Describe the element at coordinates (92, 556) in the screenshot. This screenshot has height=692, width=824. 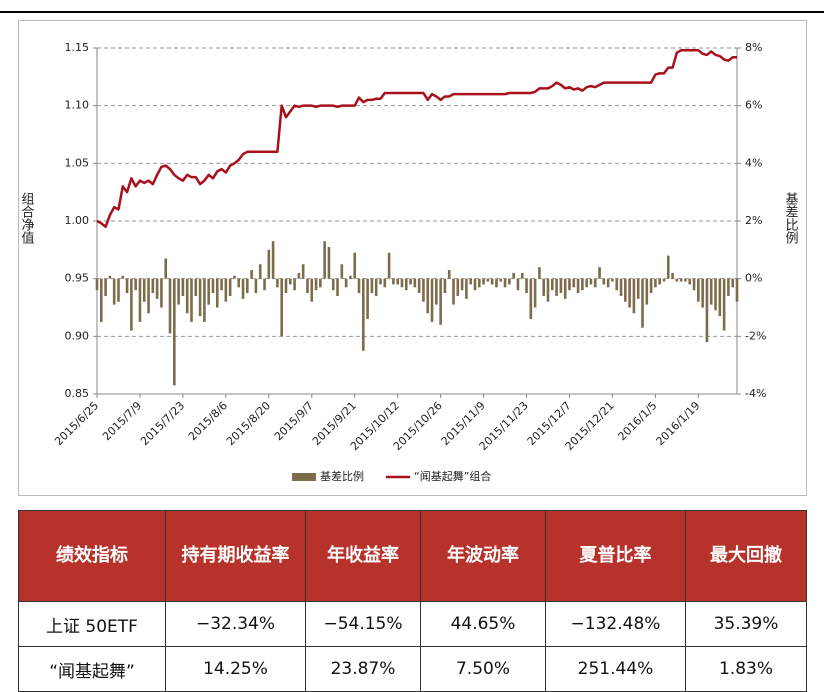
I see `header-cell: 绩效指标` at that location.